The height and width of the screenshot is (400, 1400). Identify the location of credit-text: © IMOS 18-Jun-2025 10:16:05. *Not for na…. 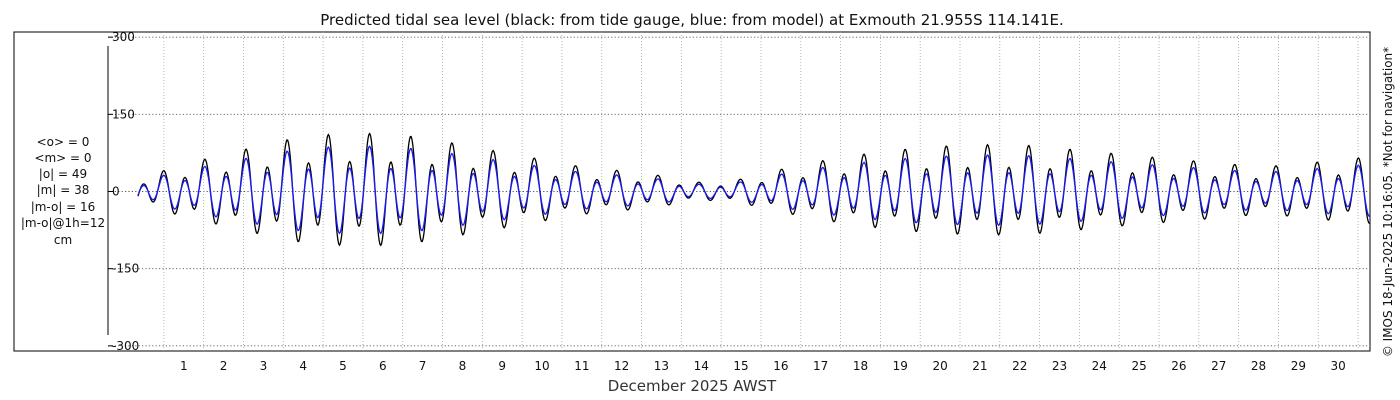
(1388, 202).